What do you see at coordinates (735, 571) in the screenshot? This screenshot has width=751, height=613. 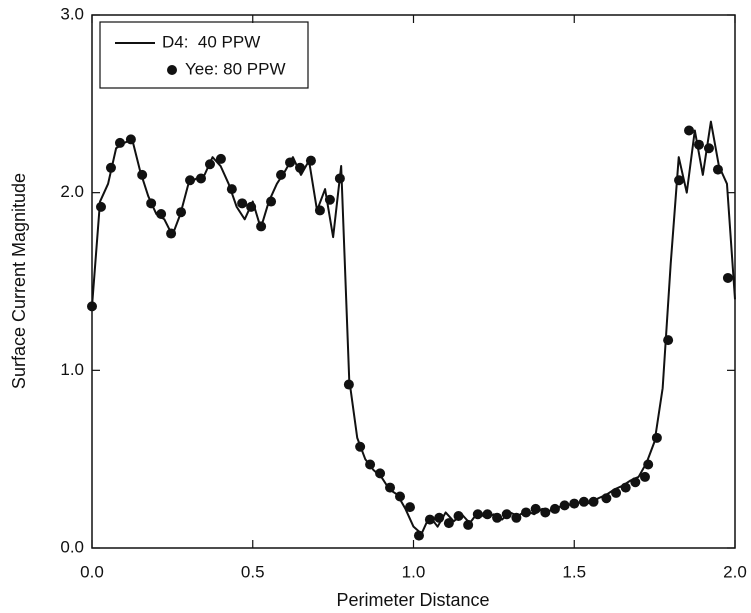 I see `x-tick-label: 2.0` at bounding box center [735, 571].